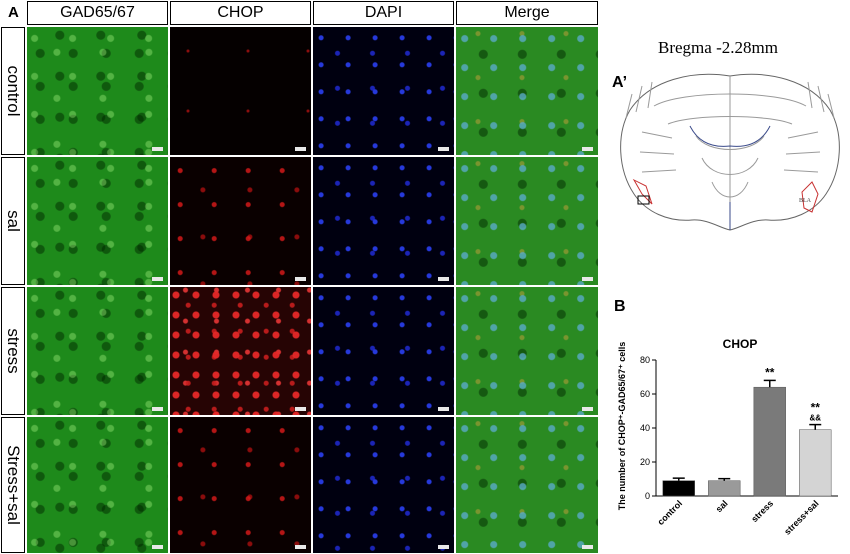  Describe the element at coordinates (383, 351) in the screenshot. I see `micrograph-stress-dapi` at that location.